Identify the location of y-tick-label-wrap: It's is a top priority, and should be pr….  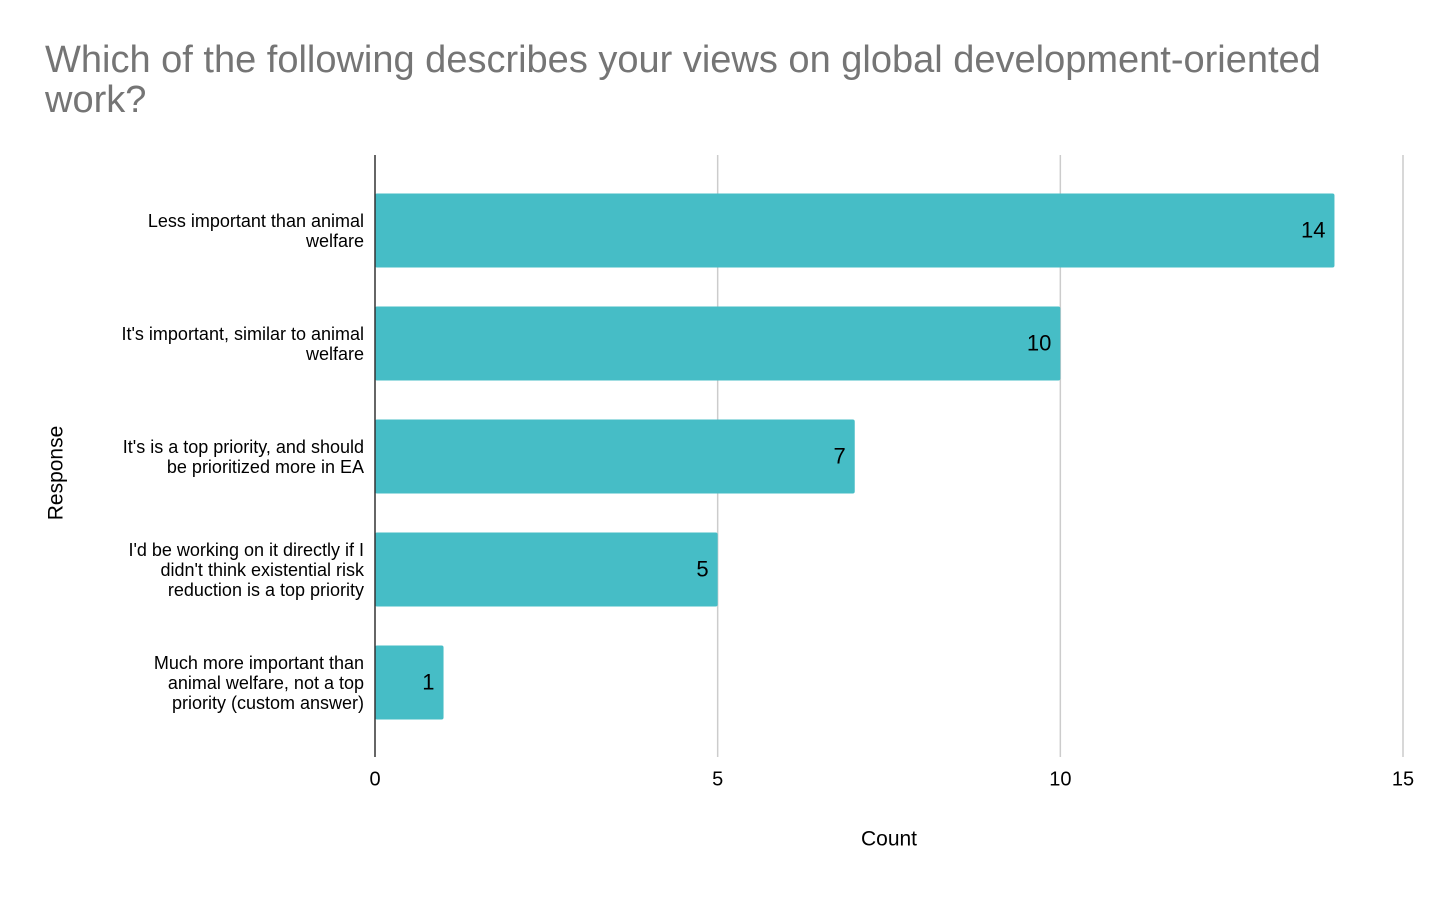
(239, 457).